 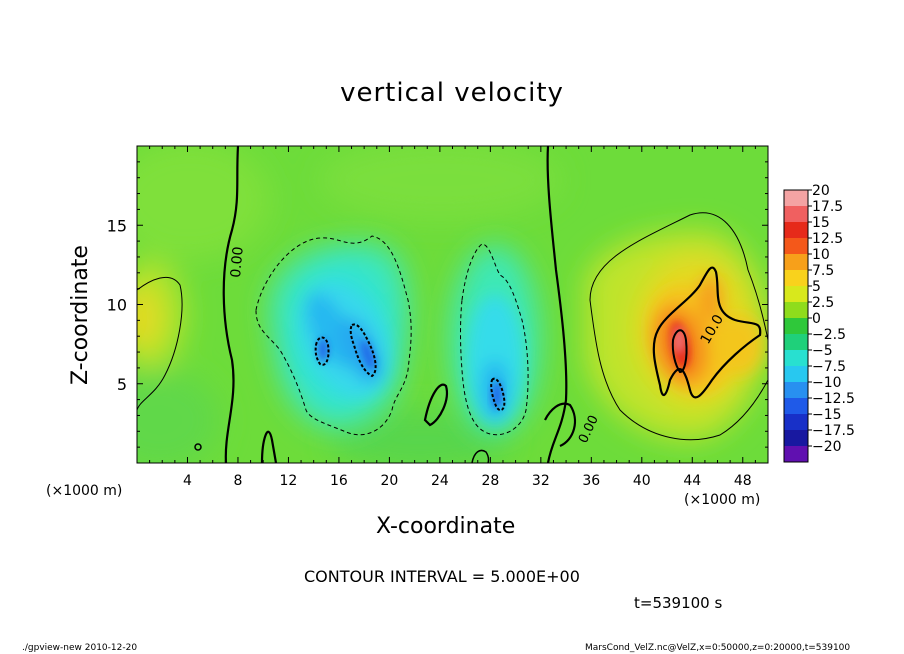 I want to click on colorbar-label: −10, so click(x=827, y=383).